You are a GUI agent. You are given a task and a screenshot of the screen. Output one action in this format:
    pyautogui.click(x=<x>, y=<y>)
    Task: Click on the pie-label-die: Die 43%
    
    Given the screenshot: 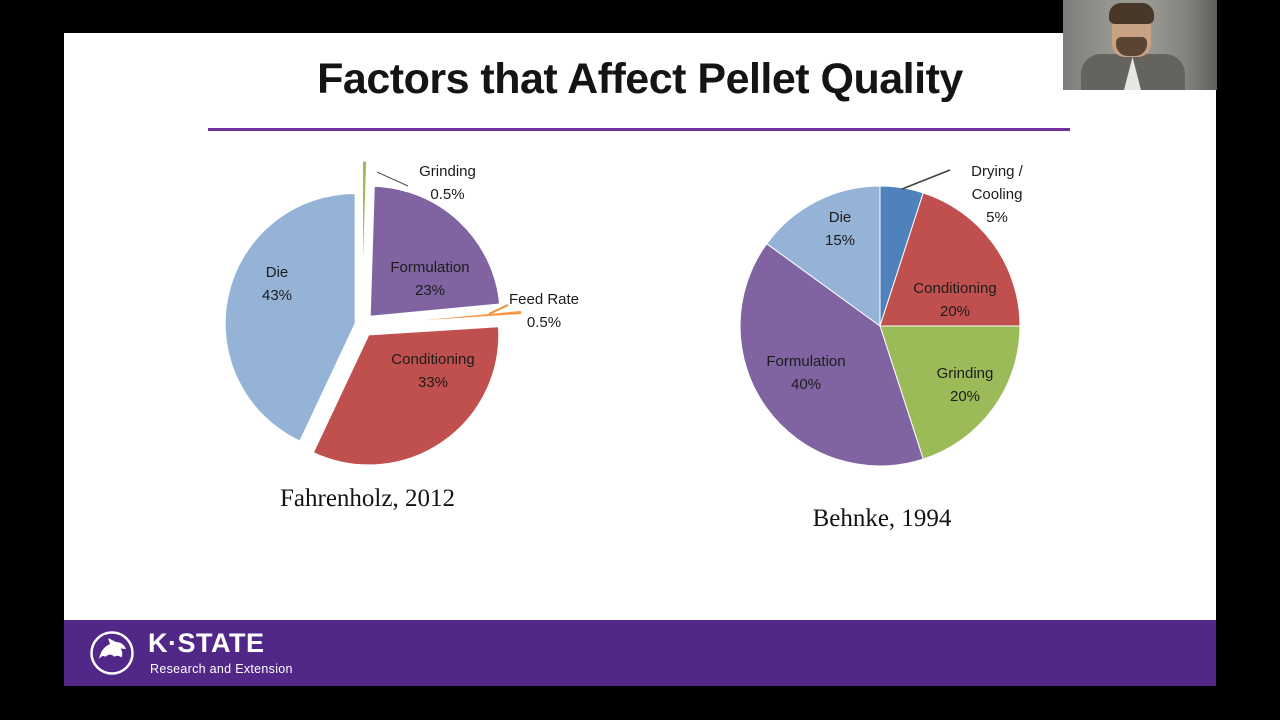 What is the action you would take?
    pyautogui.click(x=277, y=284)
    